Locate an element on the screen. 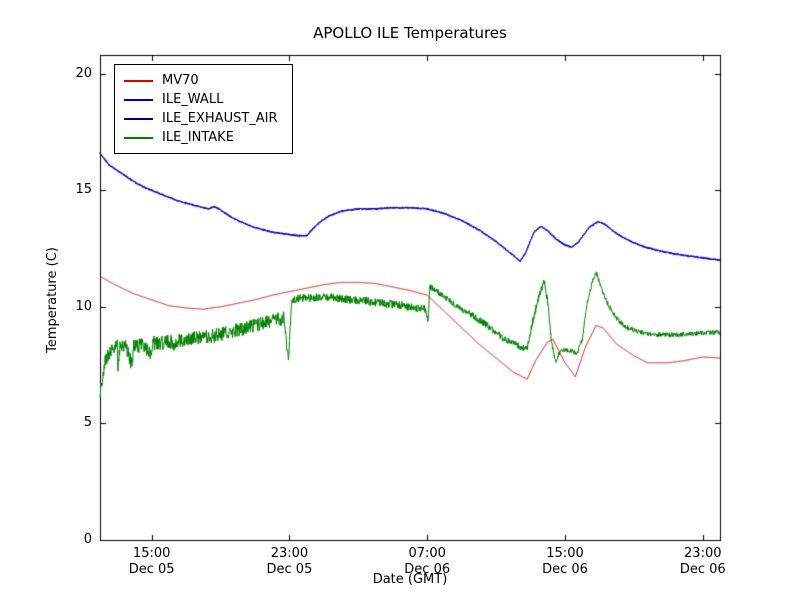 The image size is (800, 600). legend-label: MV70 is located at coordinates (180, 80).